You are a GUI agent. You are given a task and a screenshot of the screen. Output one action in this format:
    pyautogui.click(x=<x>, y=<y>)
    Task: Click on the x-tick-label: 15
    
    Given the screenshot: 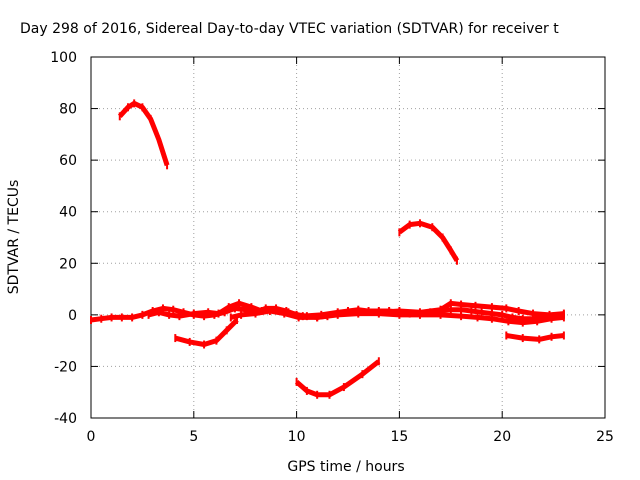 What is the action you would take?
    pyautogui.click(x=399, y=437)
    